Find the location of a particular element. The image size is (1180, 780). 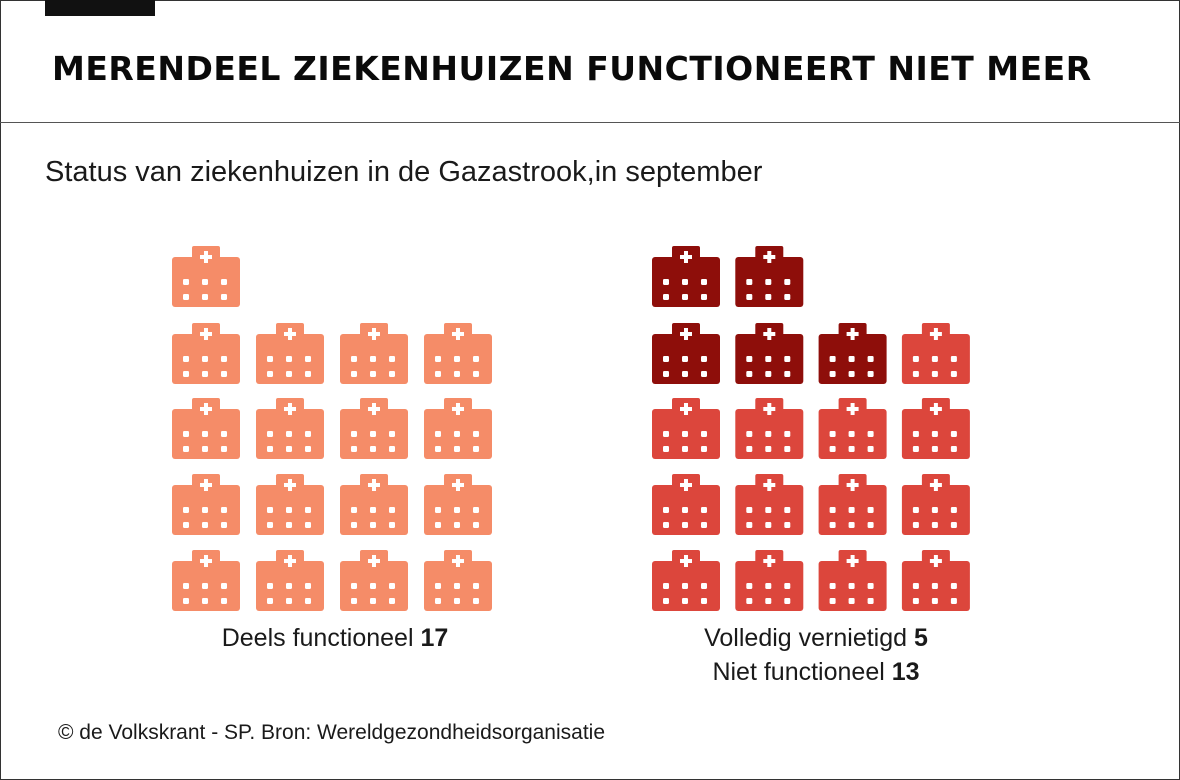

legend-deels-functioneel: Deels functioneel 17 is located at coordinates (335, 638).